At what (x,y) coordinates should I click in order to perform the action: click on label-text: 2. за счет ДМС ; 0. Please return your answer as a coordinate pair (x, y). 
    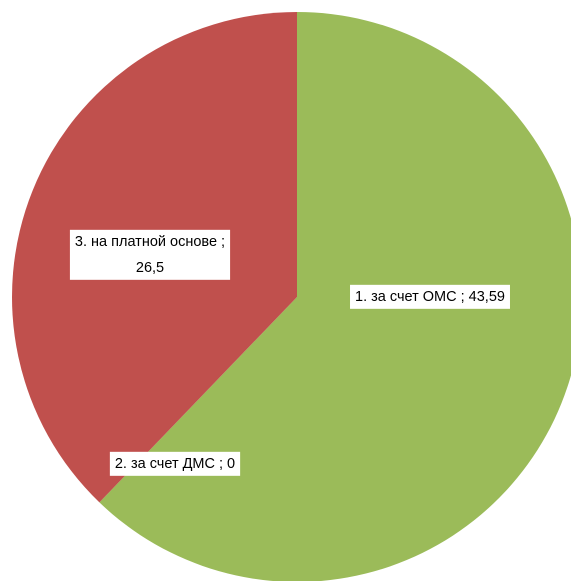
    Looking at the image, I should click on (175, 464).